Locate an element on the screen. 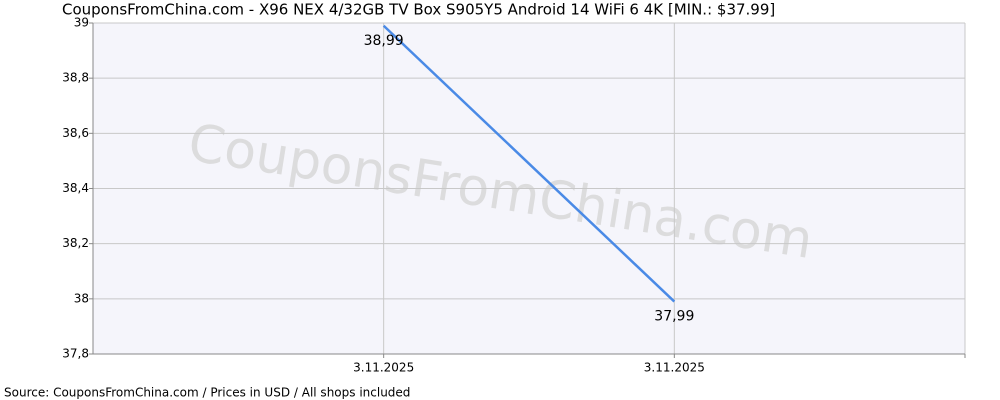 Image resolution: width=1000 pixels, height=400 pixels. y-tick-label: 38,2 is located at coordinates (75, 243).